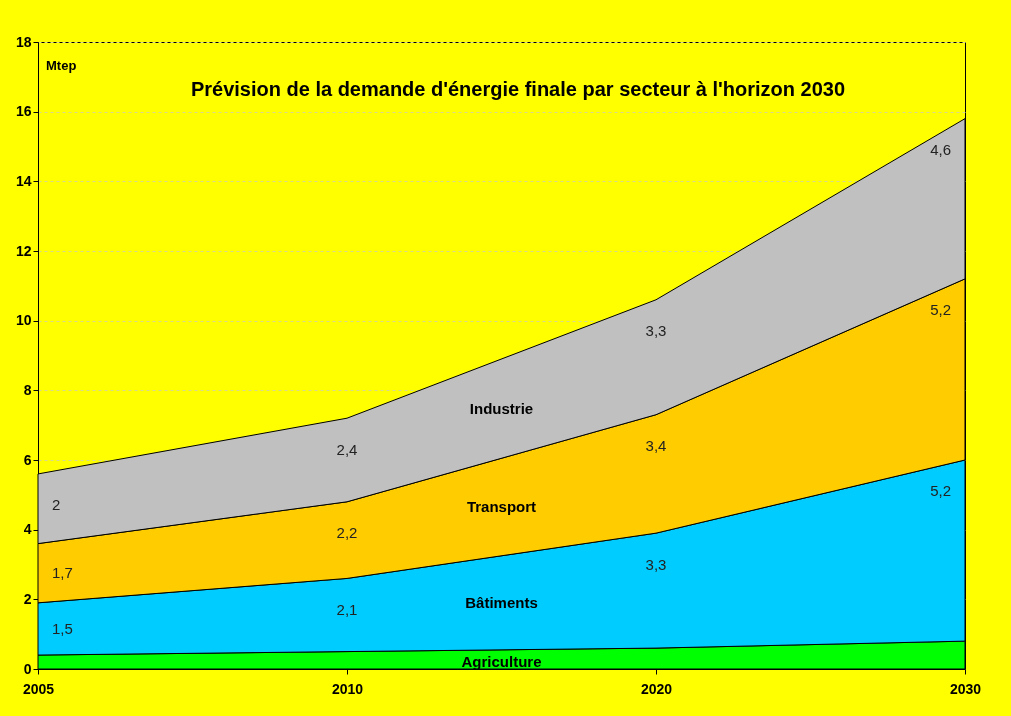  I want to click on y-tick-label: 4, so click(27, 529).